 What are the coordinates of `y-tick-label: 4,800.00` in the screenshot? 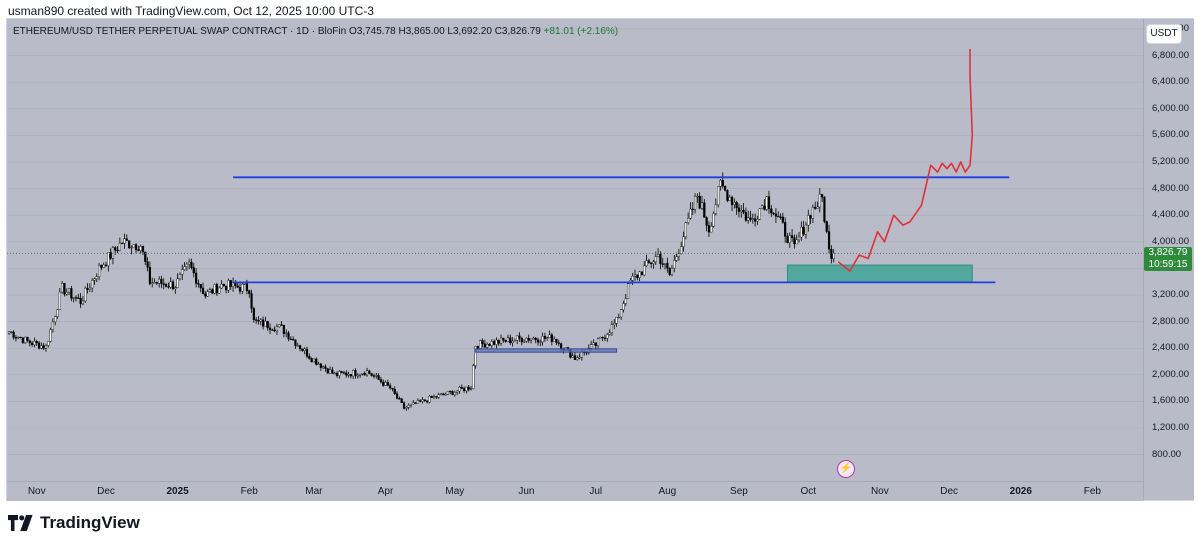 It's located at (1170, 188).